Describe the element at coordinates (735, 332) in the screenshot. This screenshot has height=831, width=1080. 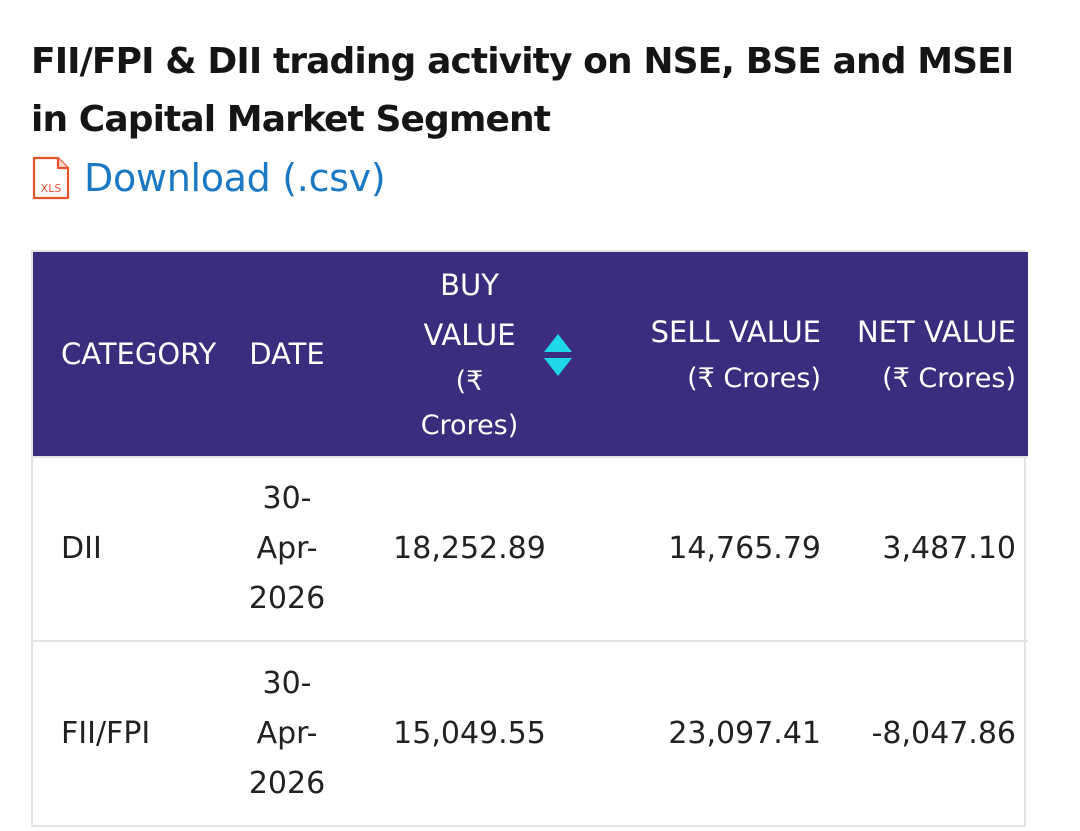
I see `header-sell-label: SELL VALUE` at that location.